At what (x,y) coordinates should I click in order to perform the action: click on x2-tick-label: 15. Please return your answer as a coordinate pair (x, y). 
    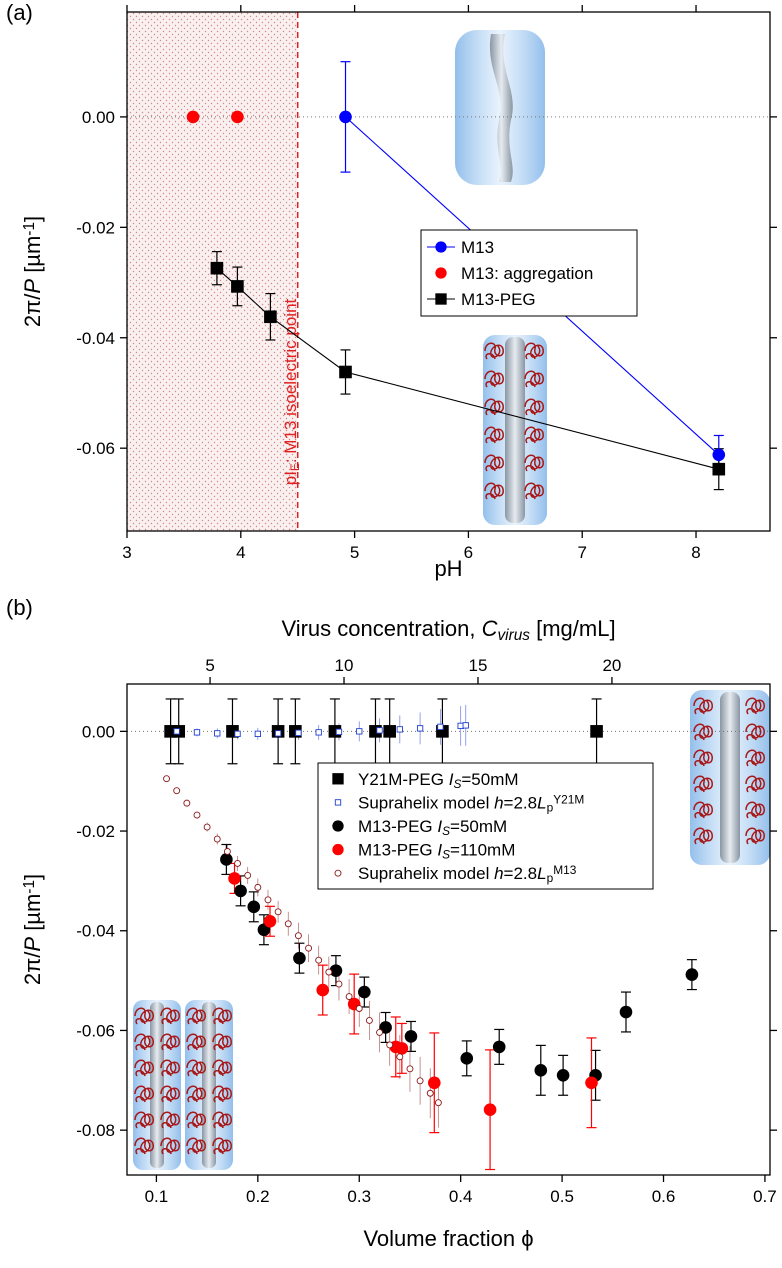
    Looking at the image, I should click on (478, 665).